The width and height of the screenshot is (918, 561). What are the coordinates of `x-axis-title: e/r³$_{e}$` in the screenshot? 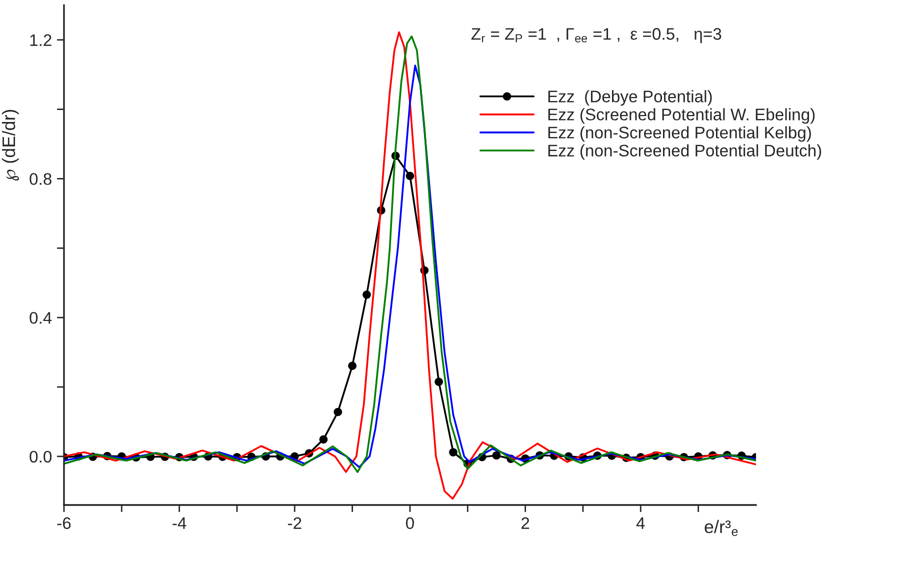 It's located at (721, 528).